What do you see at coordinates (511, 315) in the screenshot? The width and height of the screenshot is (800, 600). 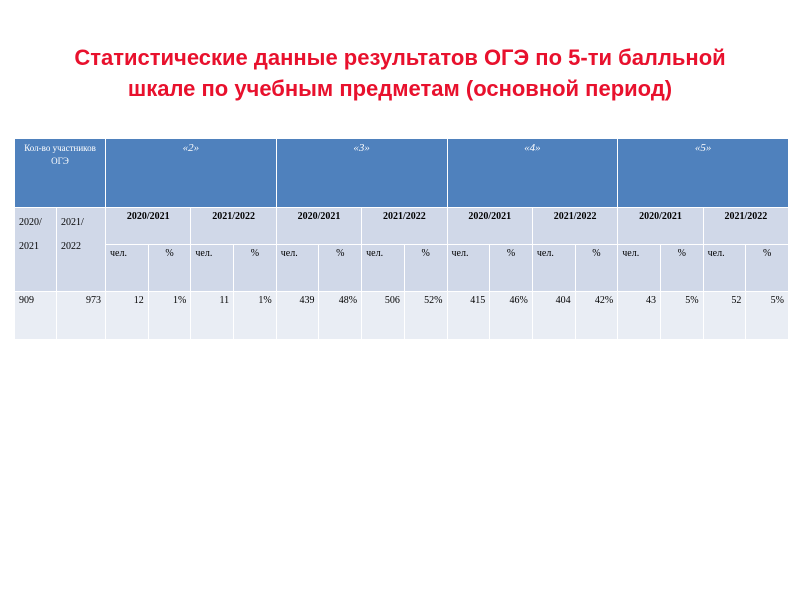 I see `data-cell: 46%` at bounding box center [511, 315].